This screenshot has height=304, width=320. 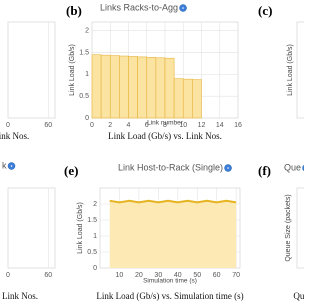 What do you see at coordinates (147, 125) in the screenshot?
I see `x-tick-label: 6` at bounding box center [147, 125].